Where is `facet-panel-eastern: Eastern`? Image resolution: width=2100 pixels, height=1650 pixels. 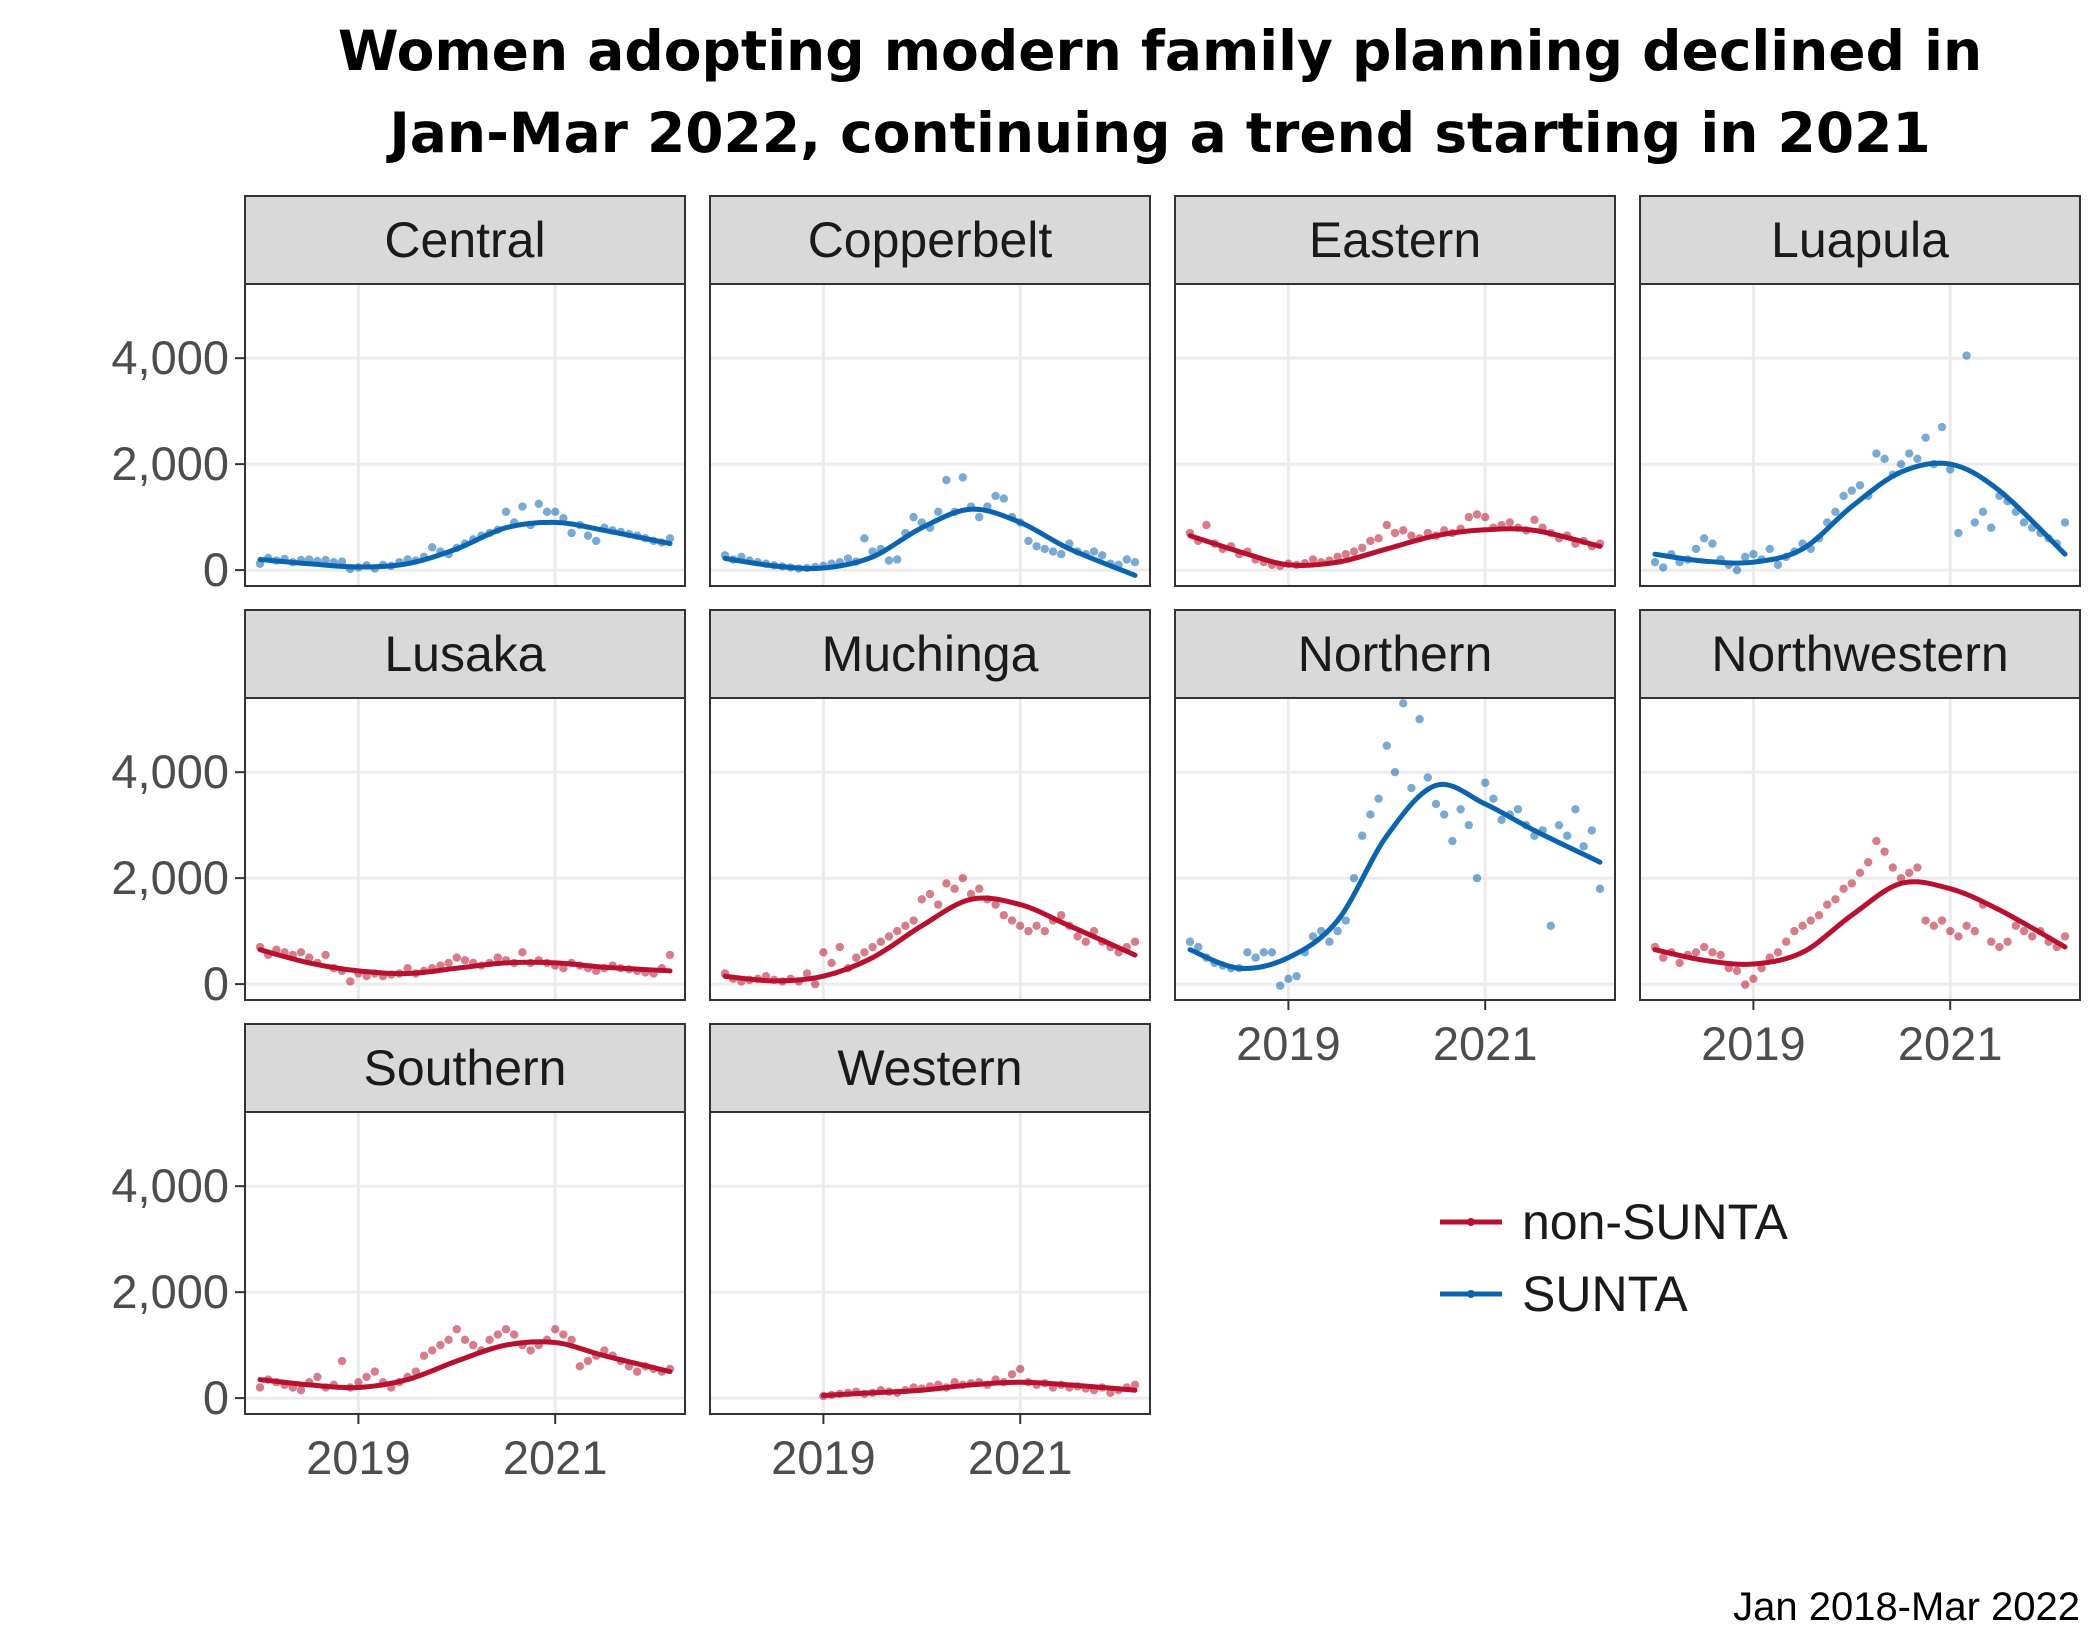
facet-panel-eastern: Eastern is located at coordinates (1395, 391).